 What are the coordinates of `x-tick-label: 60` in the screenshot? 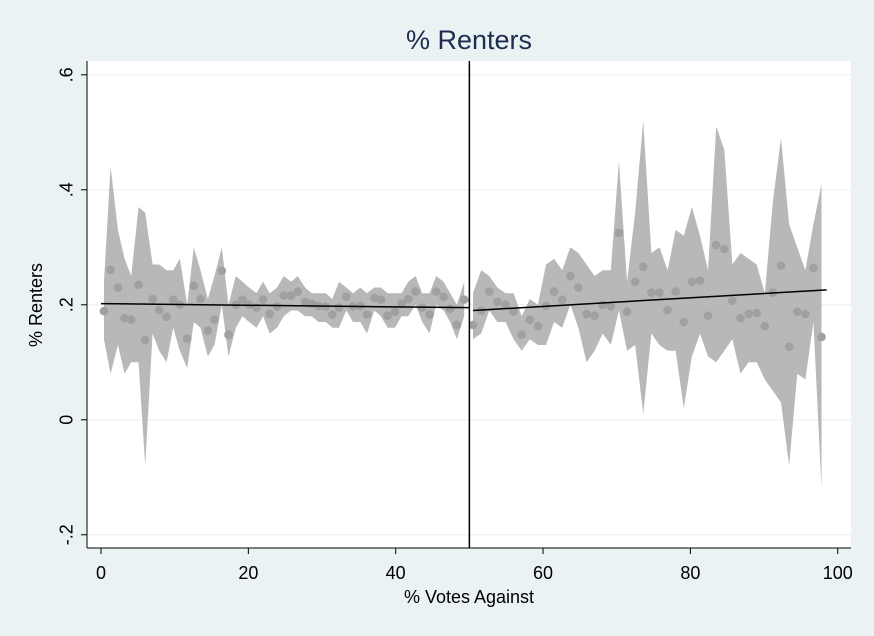 It's located at (543, 573).